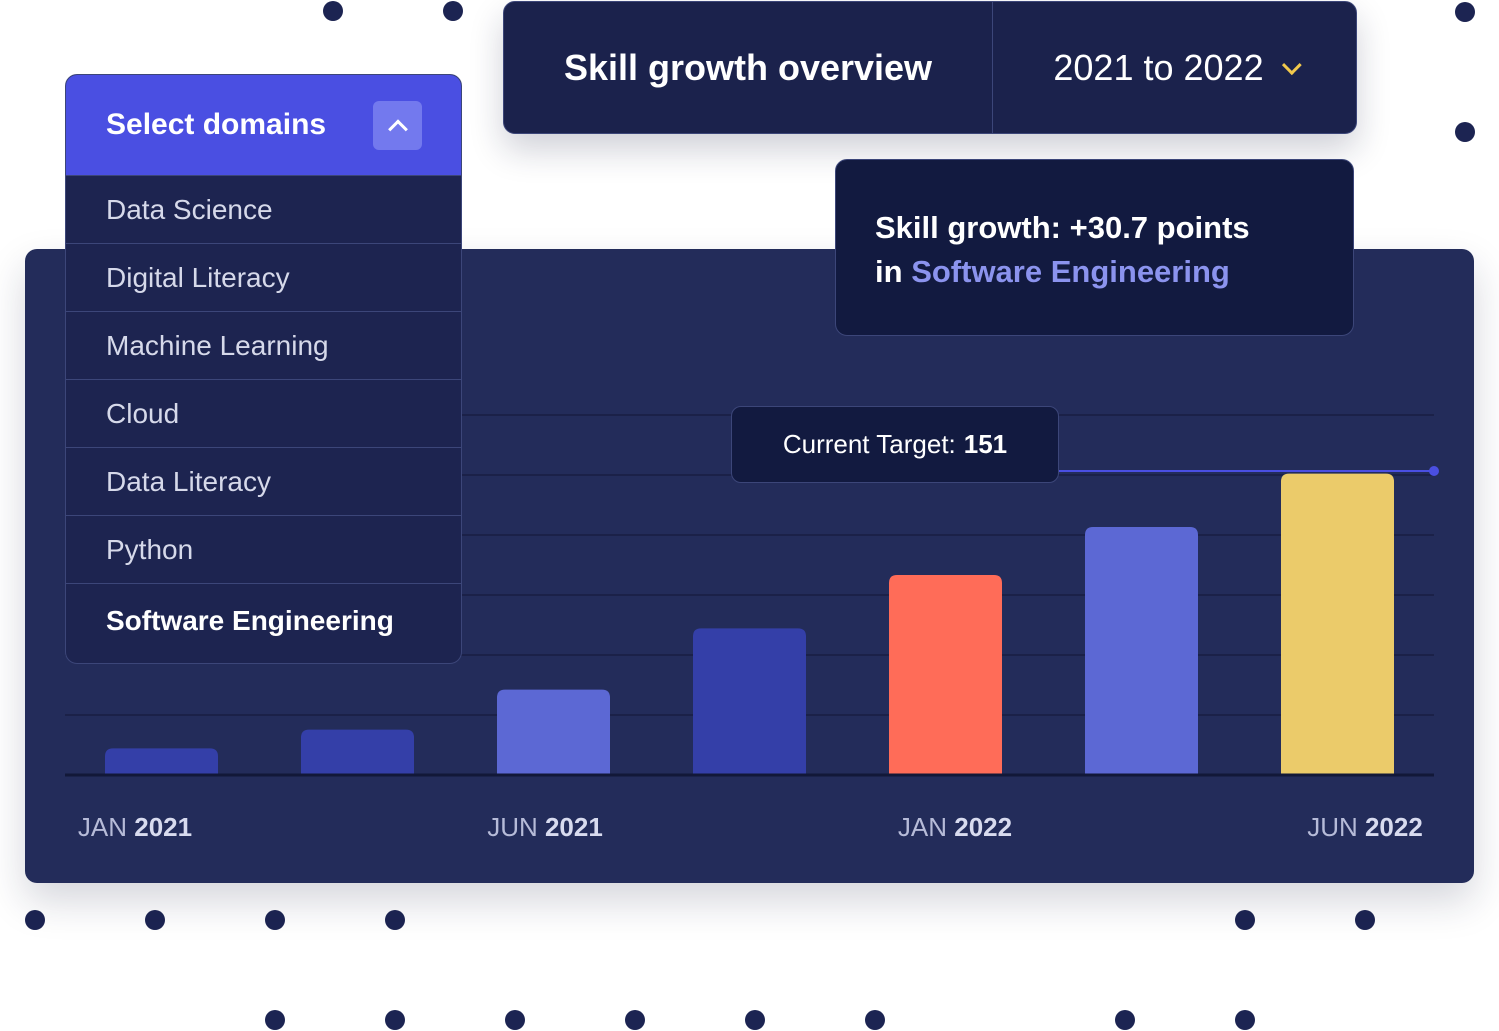 This screenshot has height=1031, width=1499. Describe the element at coordinates (1365, 827) in the screenshot. I see `x-tick-label: JUN 2022` at that location.